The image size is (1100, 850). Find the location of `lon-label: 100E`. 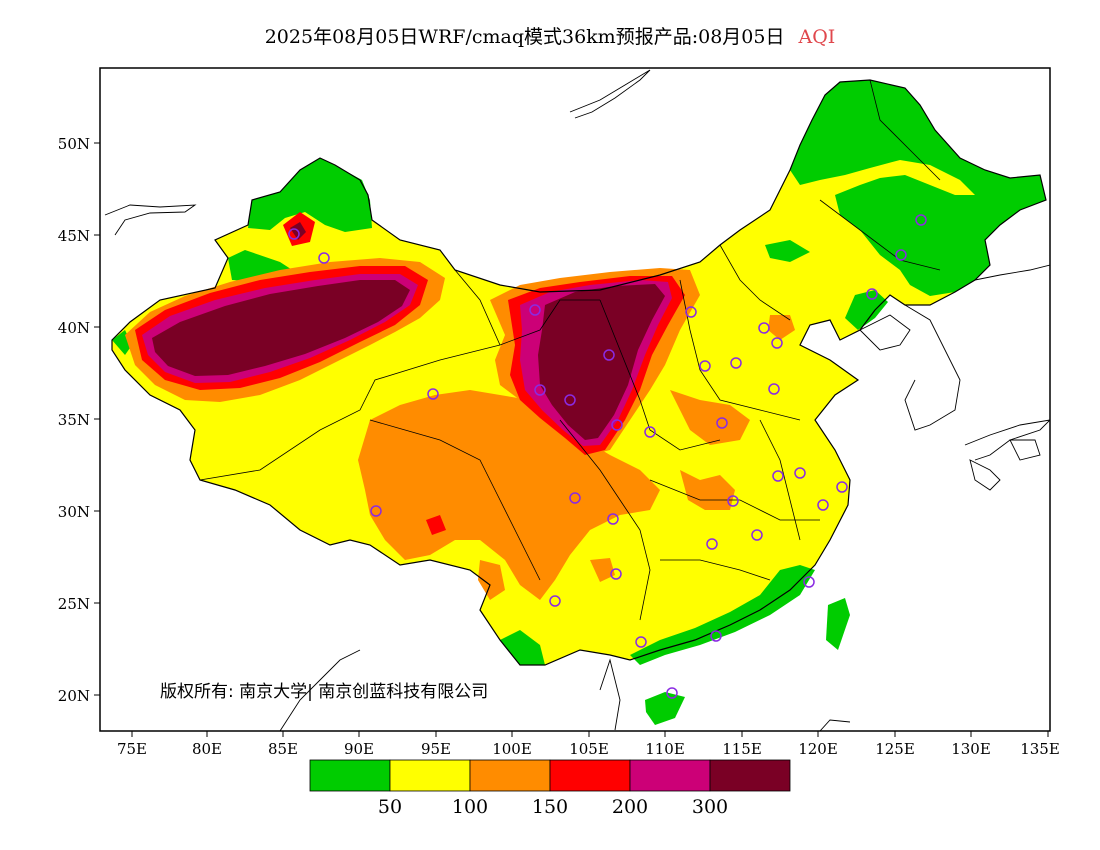

lon-label: 100E is located at coordinates (512, 749).